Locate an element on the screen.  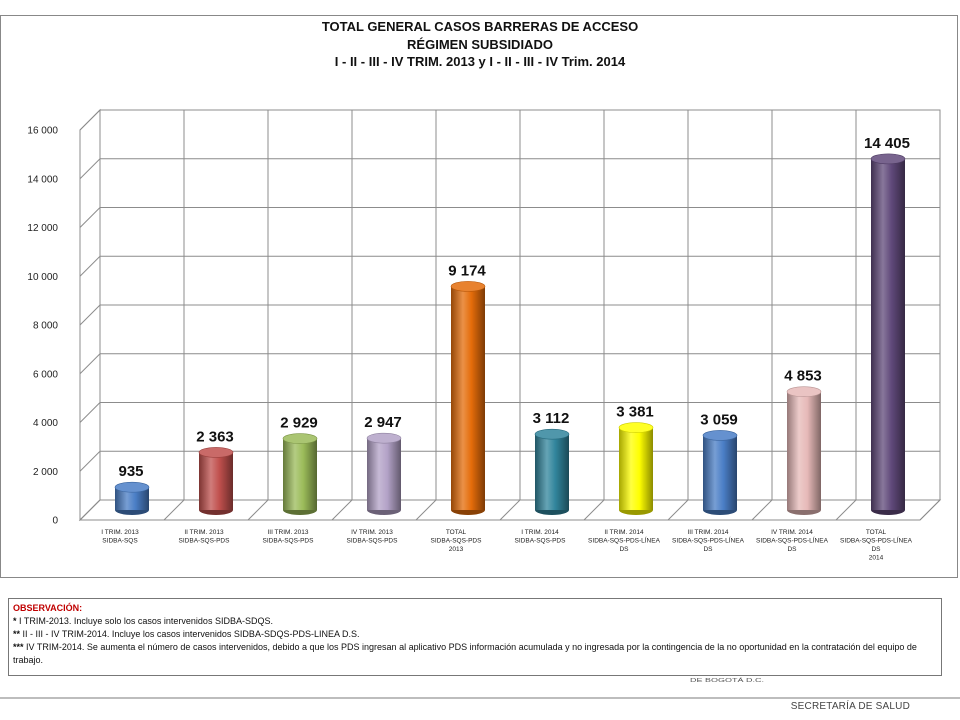
x-tick-label: I TRIM. 2013 SIDBA-SQS is located at coordinates (120, 537).